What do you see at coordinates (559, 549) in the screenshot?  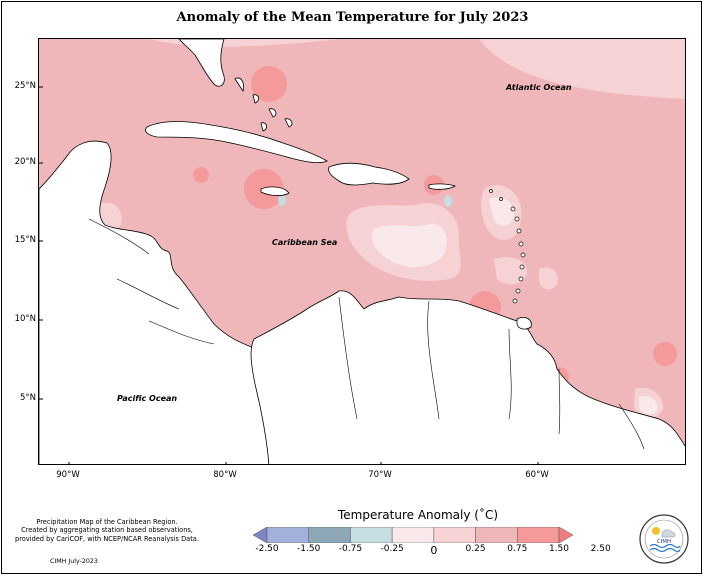 I see `colorbar-tick-label: 1.50` at bounding box center [559, 549].